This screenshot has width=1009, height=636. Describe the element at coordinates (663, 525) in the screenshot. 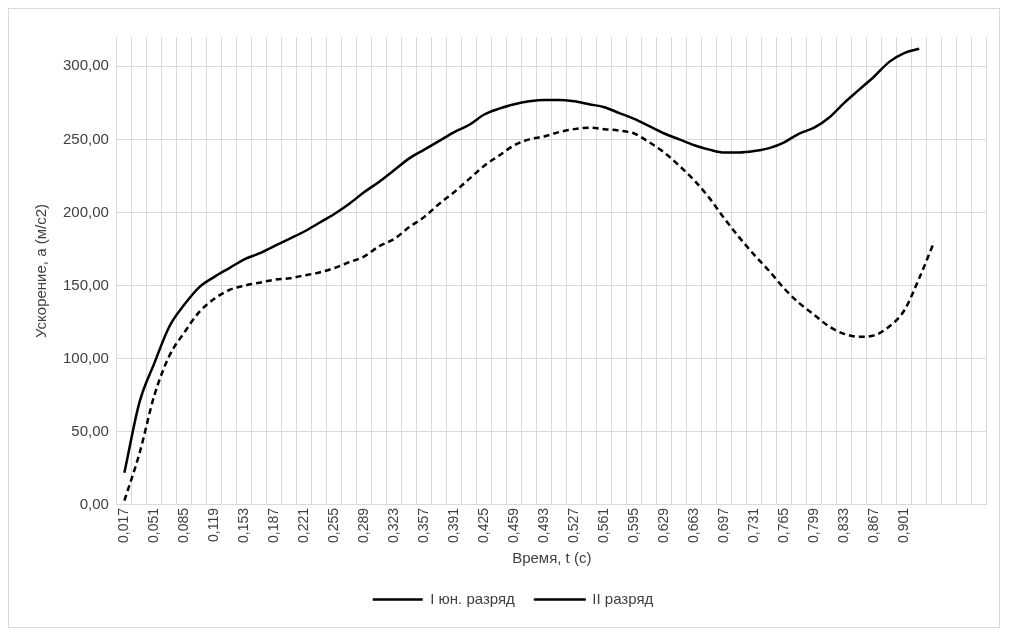

I see `x-tick-label: 0,629` at that location.